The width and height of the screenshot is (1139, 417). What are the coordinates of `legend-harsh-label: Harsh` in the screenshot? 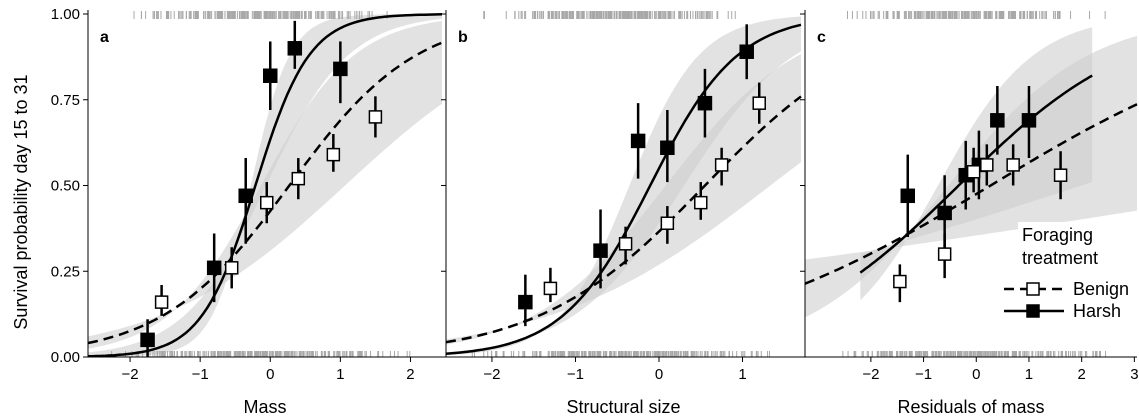 It's located at (1097, 311).